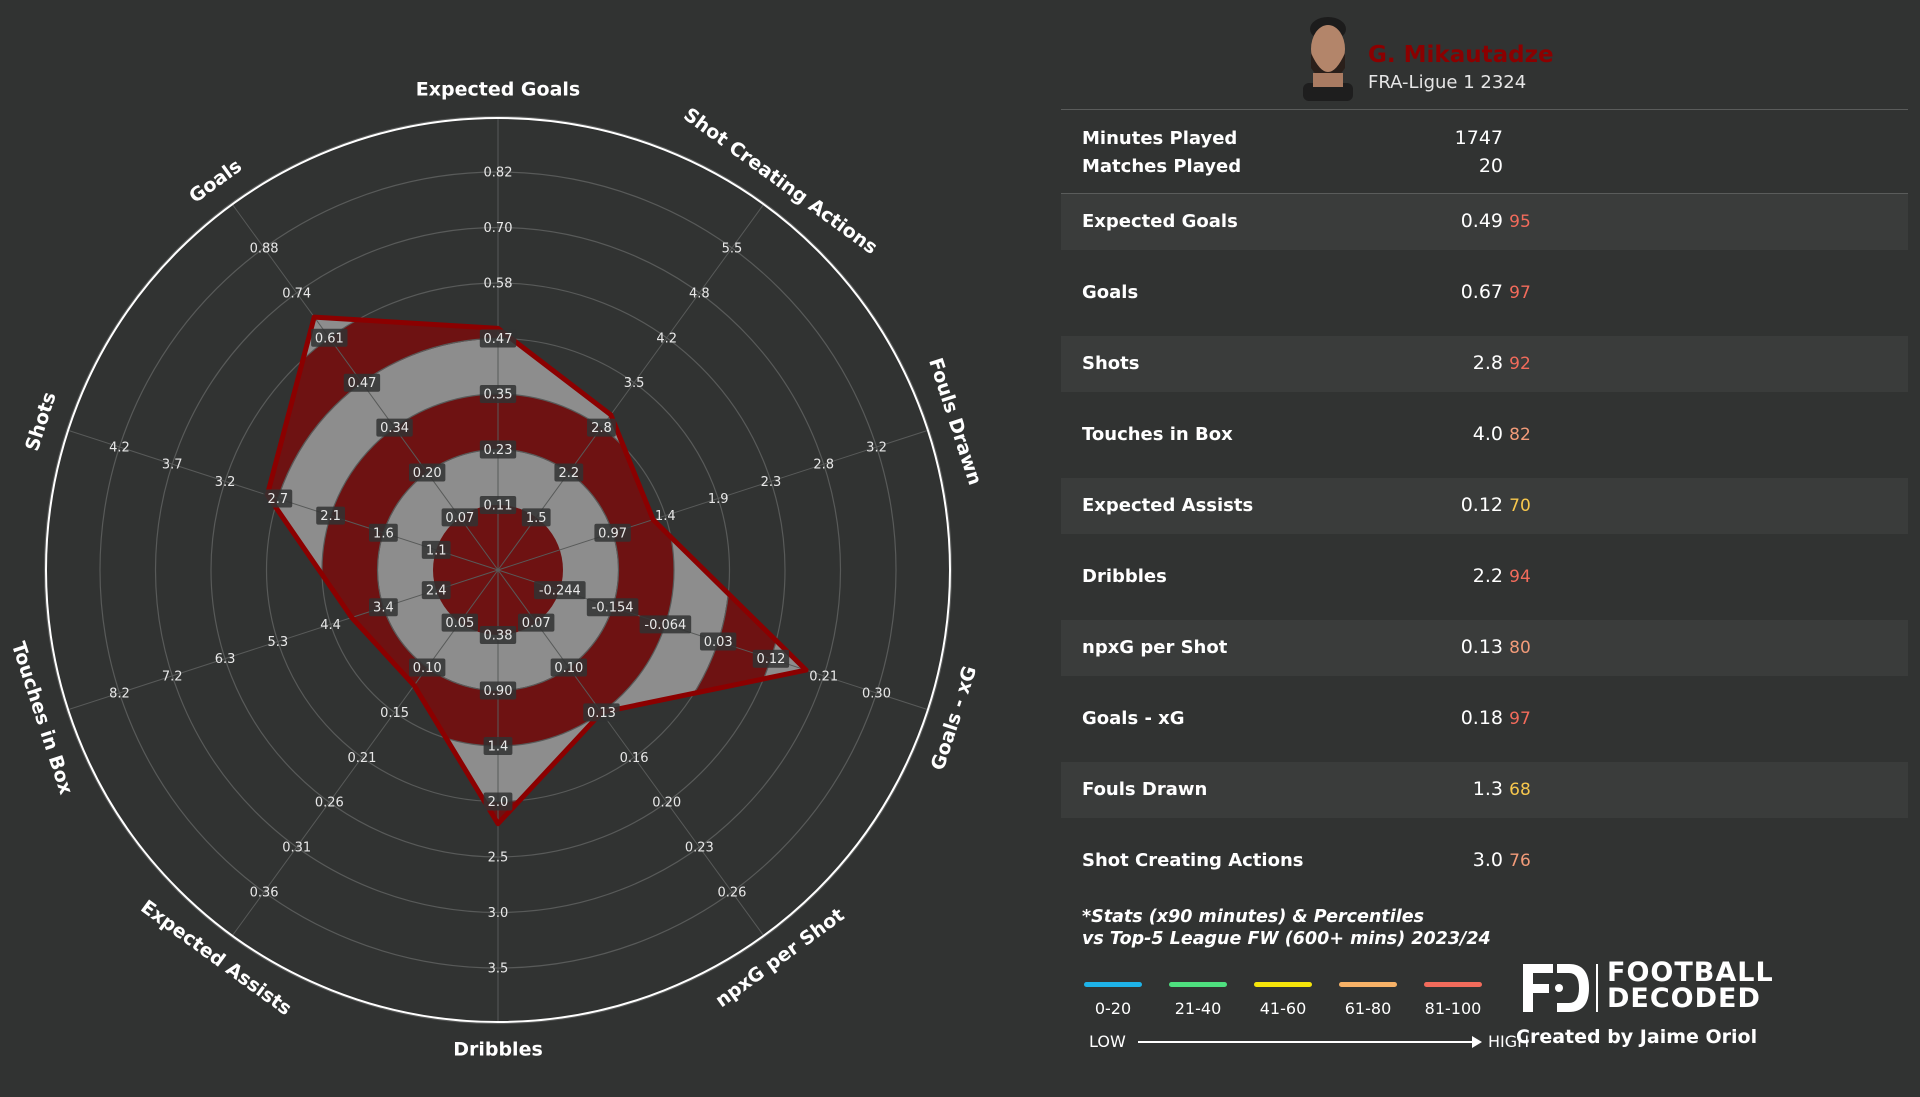 Image resolution: width=1920 pixels, height=1097 pixels. Describe the element at coordinates (225, 482) in the screenshot. I see `tick-label-text: 3.2` at that location.